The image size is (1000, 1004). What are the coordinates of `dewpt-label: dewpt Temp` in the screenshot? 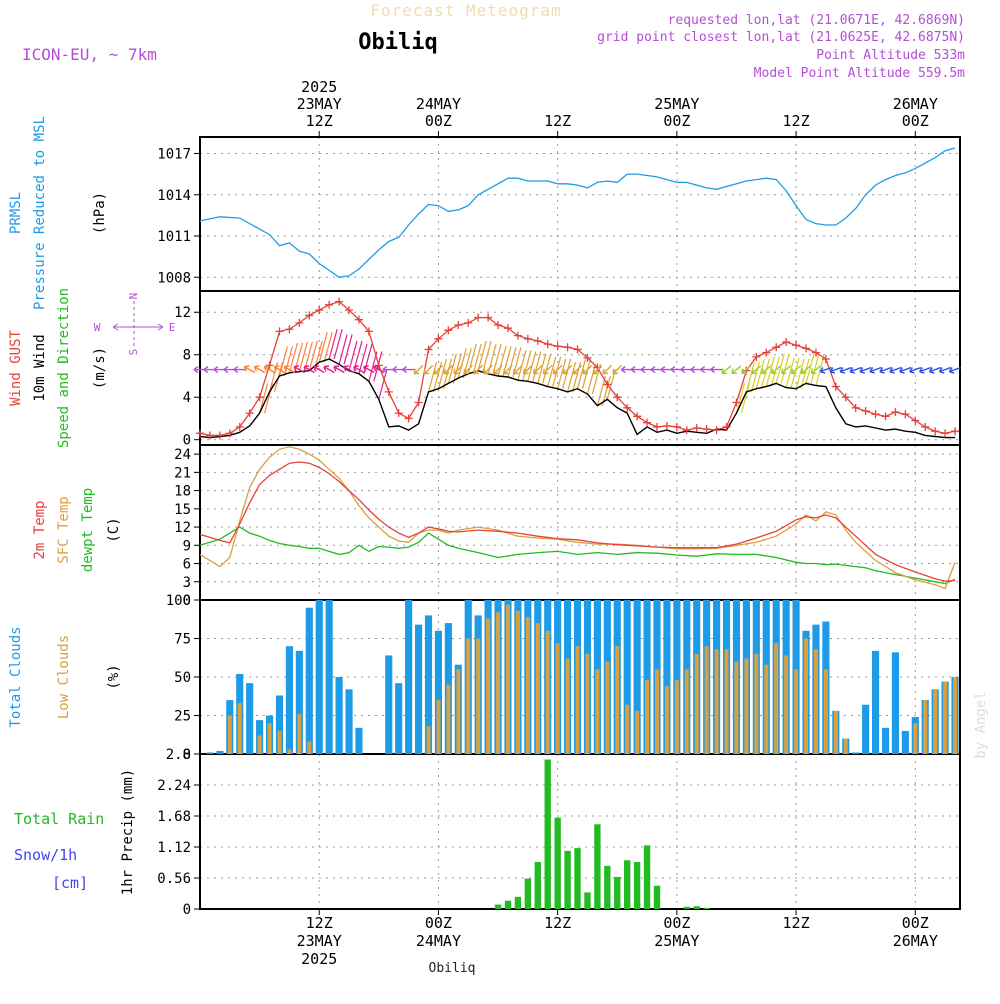 It's located at (88, 530).